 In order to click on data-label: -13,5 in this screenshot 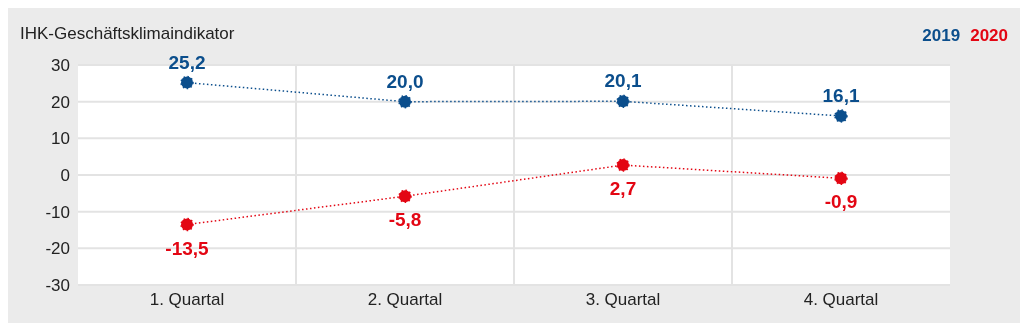, I will do `click(187, 248)`.